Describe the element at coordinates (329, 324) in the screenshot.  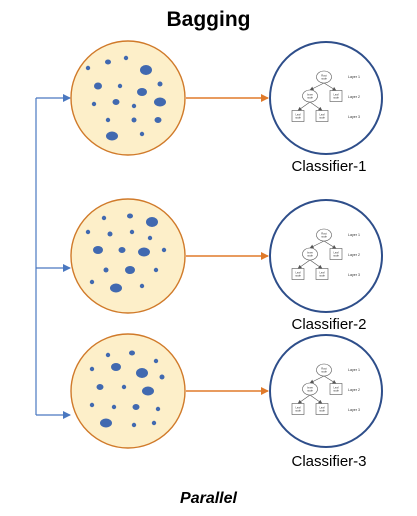
I see `classifier-label-2: Classifier-2` at that location.